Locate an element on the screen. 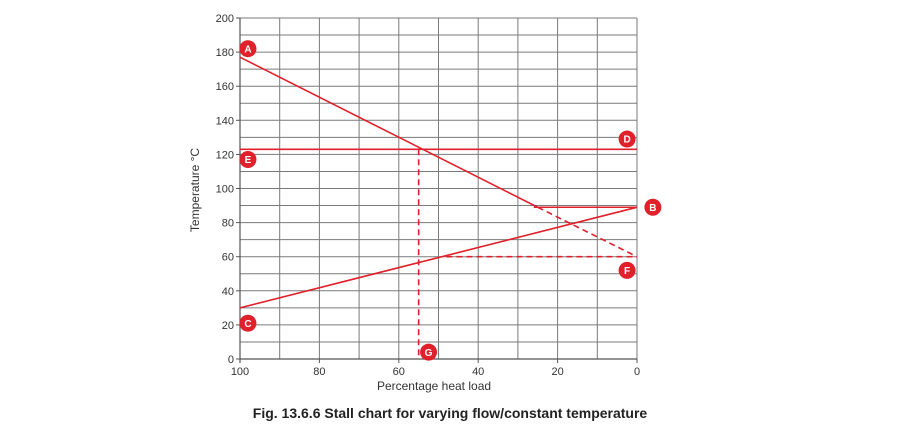  marker-label: G is located at coordinates (429, 353).